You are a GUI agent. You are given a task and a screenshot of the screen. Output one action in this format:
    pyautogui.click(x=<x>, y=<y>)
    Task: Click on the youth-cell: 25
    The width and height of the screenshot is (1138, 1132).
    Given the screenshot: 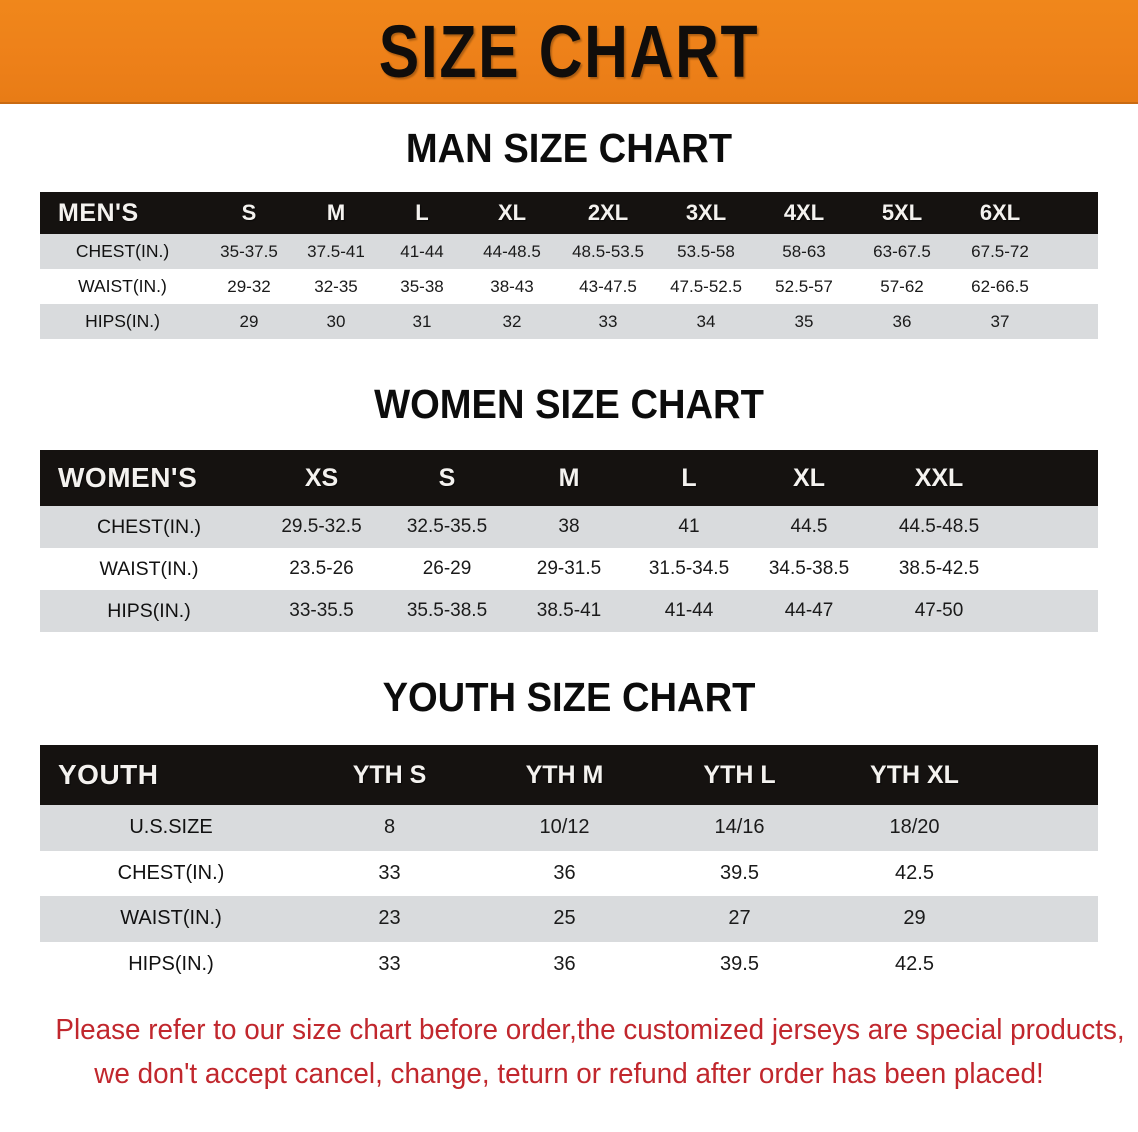 What is the action you would take?
    pyautogui.click(x=564, y=919)
    